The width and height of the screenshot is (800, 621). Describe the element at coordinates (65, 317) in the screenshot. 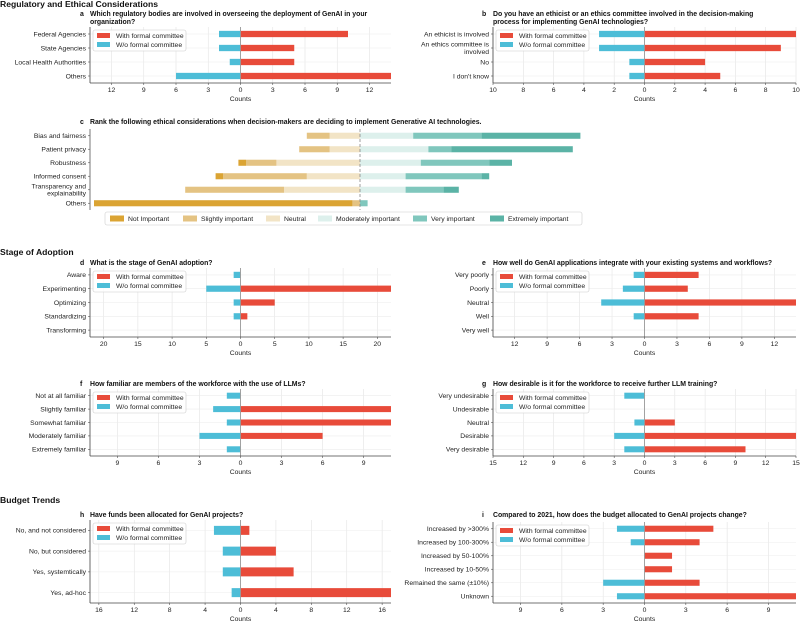

I see `category-label: Standardizing` at that location.